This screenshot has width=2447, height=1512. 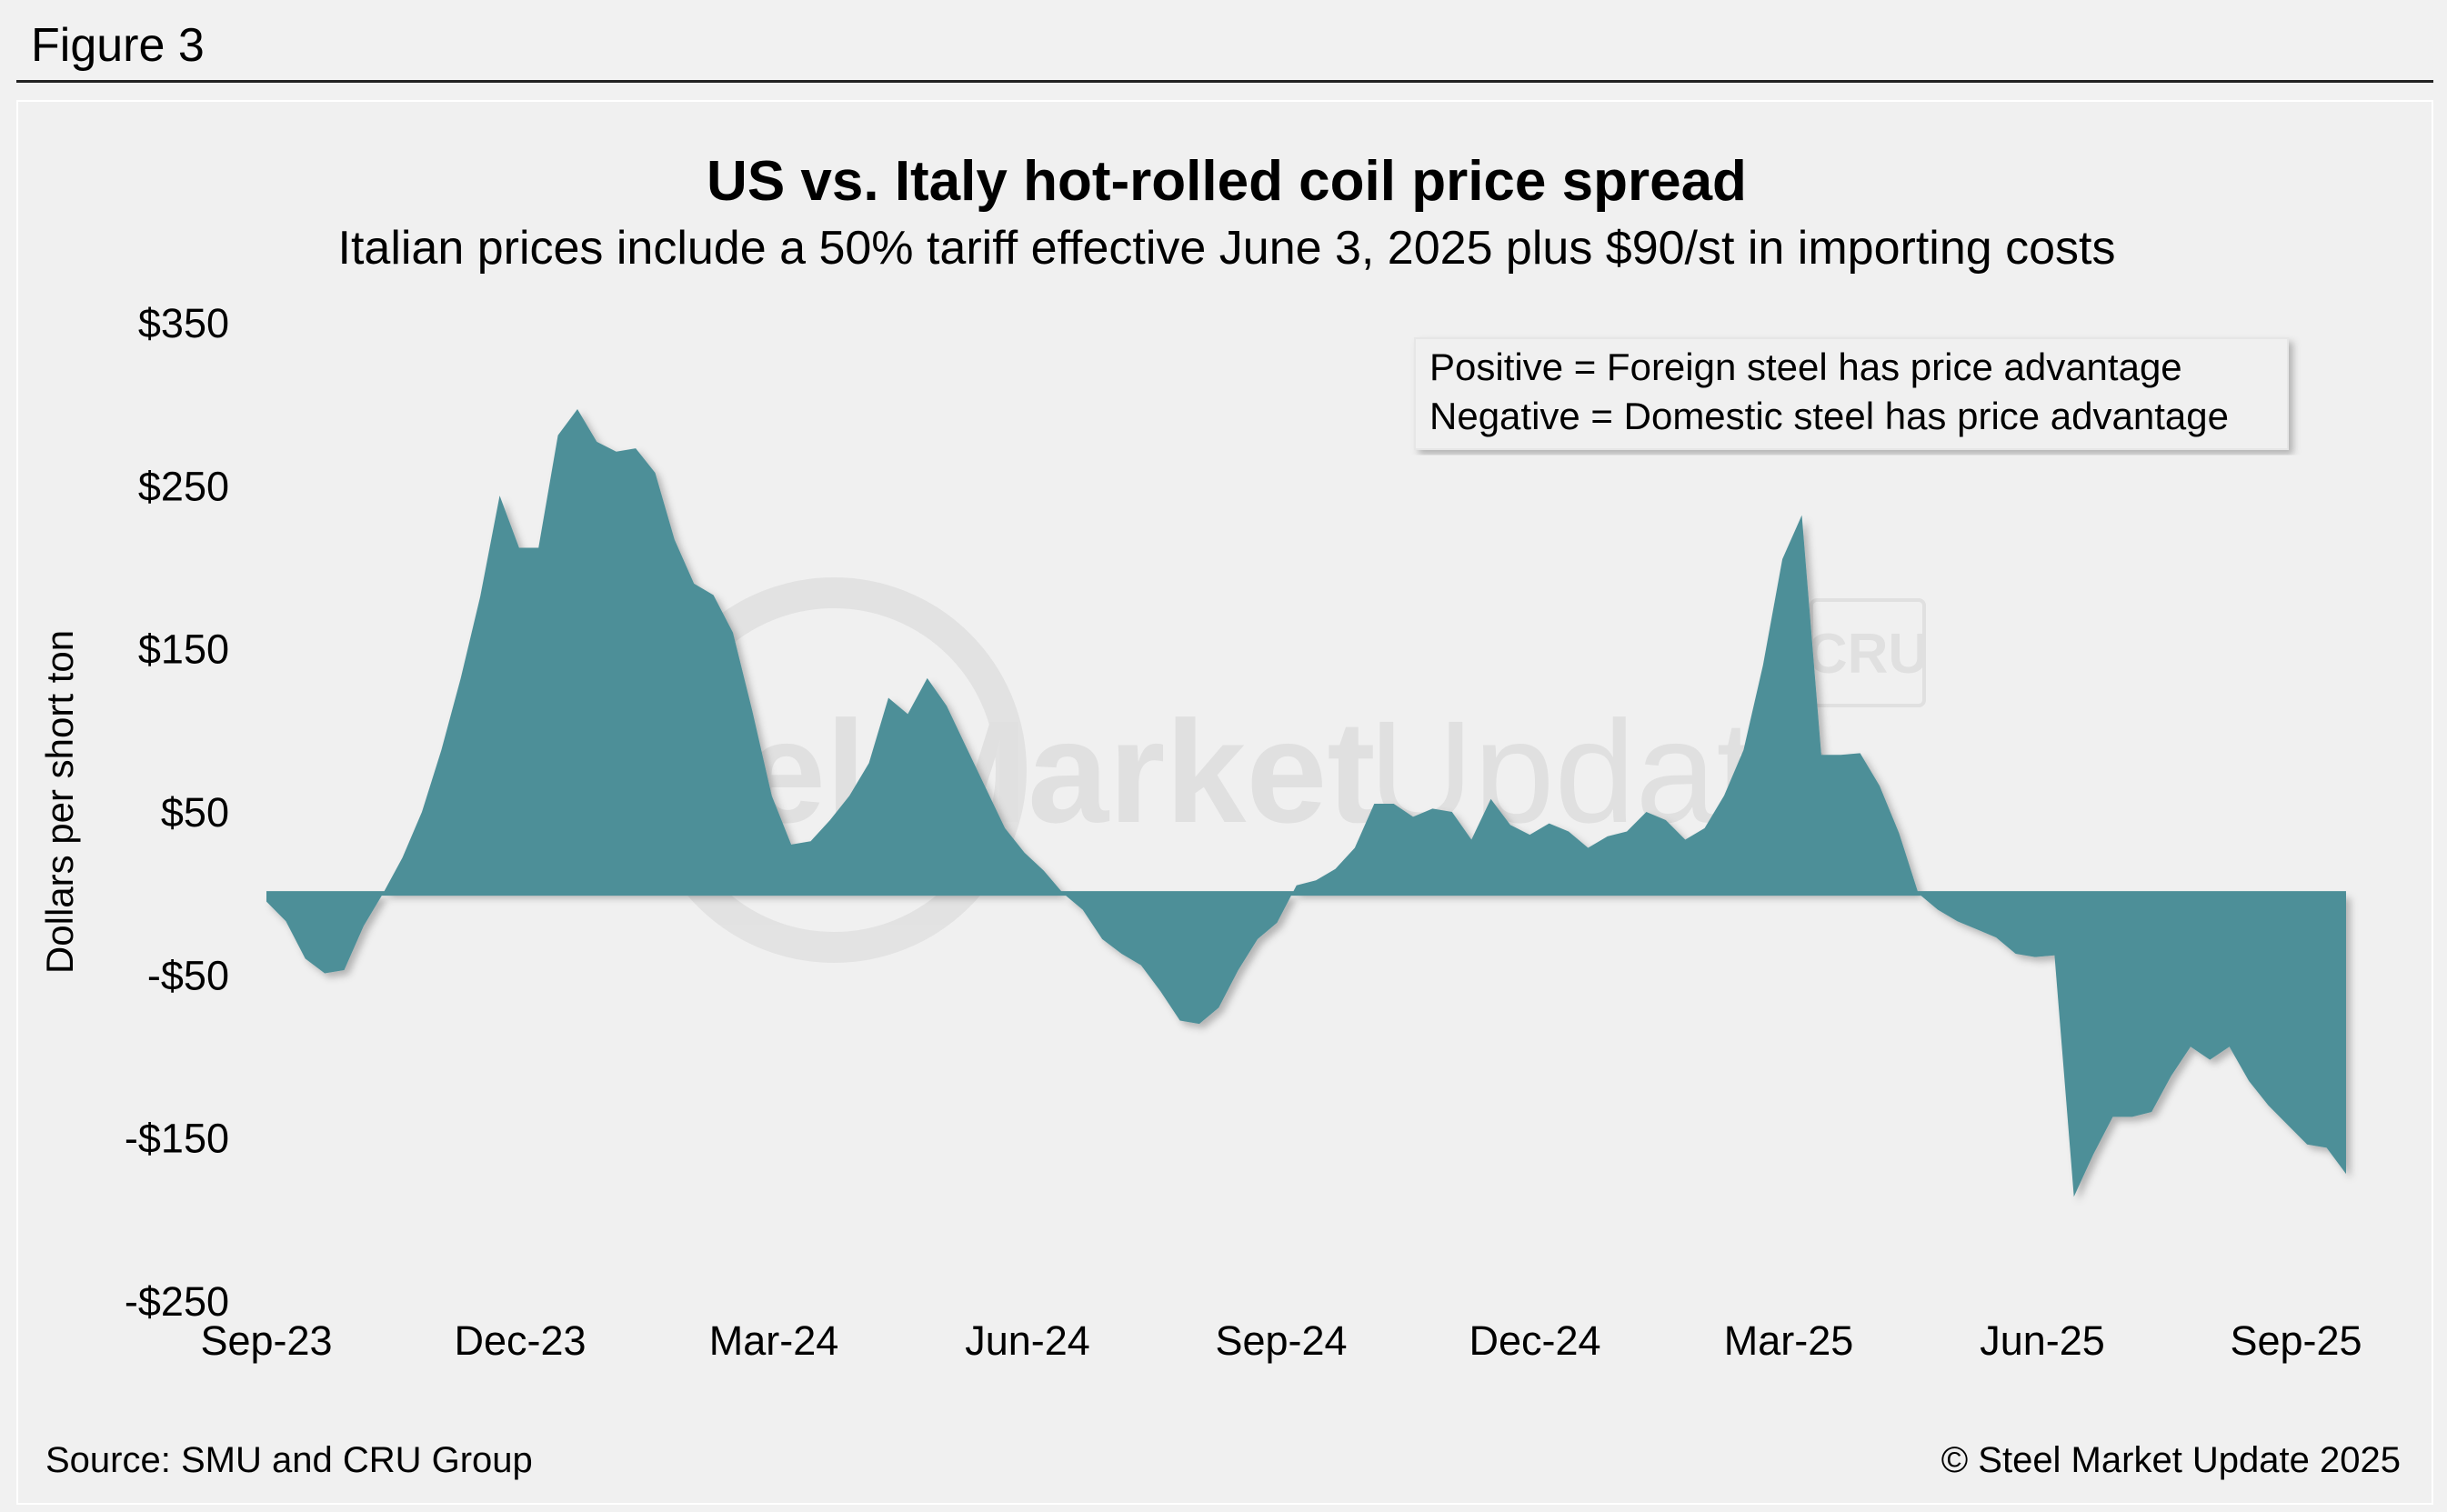 What do you see at coordinates (184, 486) in the screenshot?
I see `y-tick-label: $250` at bounding box center [184, 486].